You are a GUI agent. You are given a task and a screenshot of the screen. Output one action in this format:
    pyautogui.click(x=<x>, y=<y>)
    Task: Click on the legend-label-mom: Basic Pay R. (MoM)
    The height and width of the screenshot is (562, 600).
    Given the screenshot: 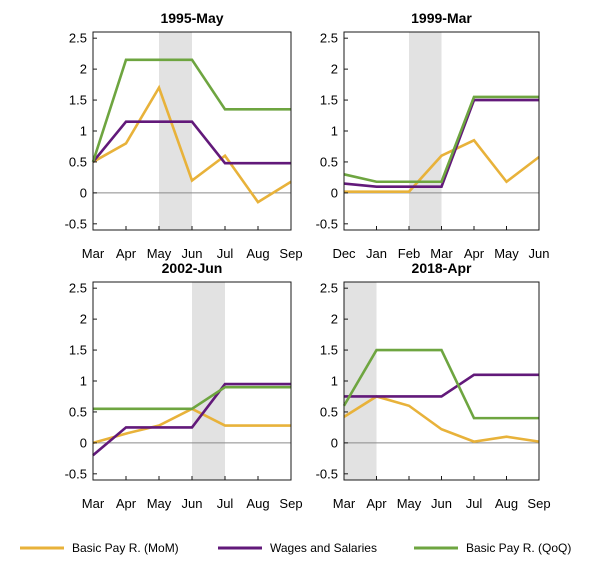 What is the action you would take?
    pyautogui.click(x=125, y=548)
    